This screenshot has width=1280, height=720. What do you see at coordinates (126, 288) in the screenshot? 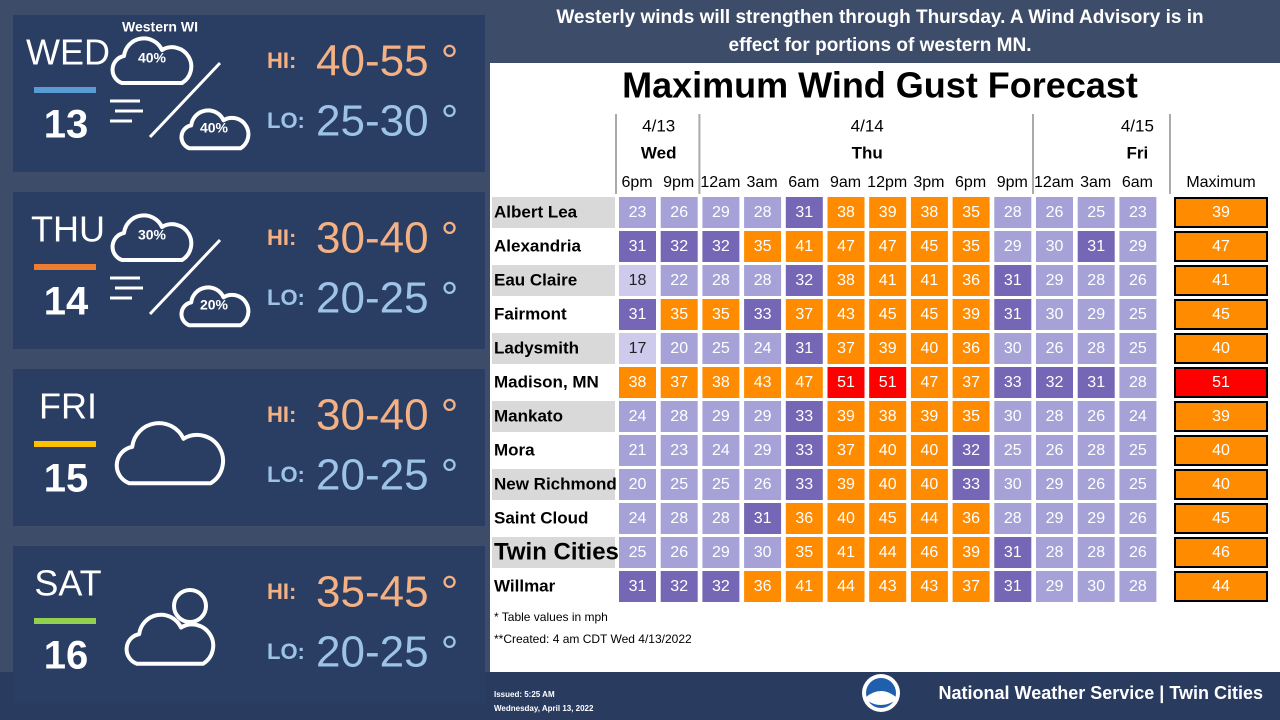
I see `weather-icon-wind` at bounding box center [126, 288].